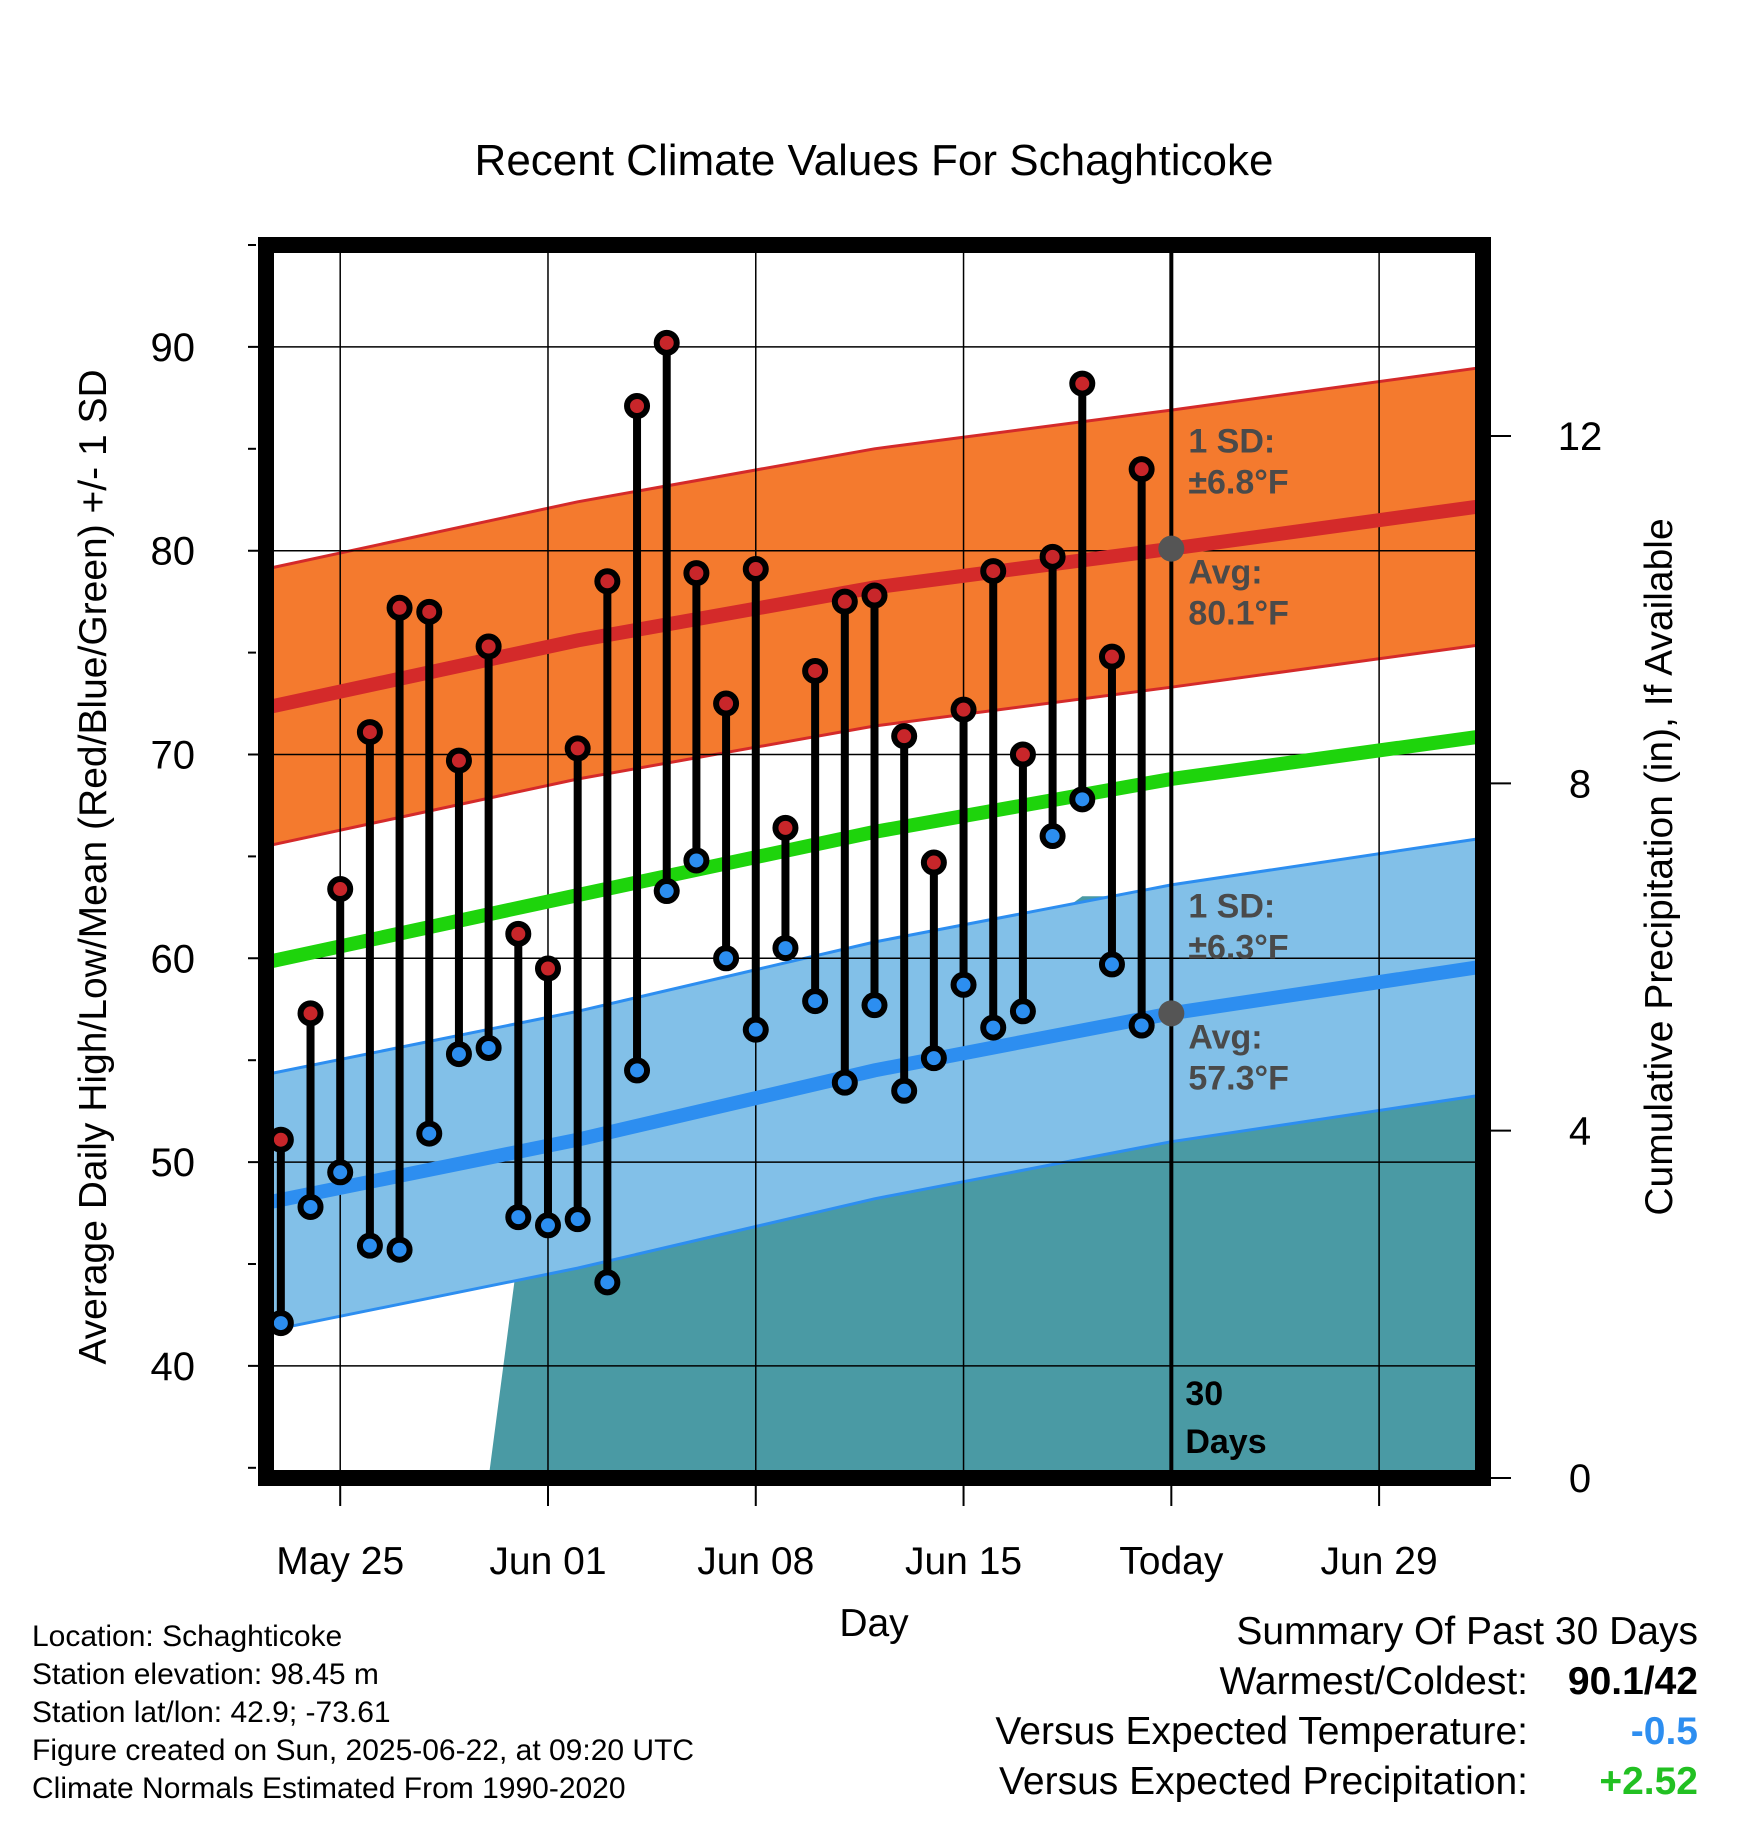 This screenshot has width=1748, height=1828. I want to click on x-tick-label: Today, so click(1171, 1561).